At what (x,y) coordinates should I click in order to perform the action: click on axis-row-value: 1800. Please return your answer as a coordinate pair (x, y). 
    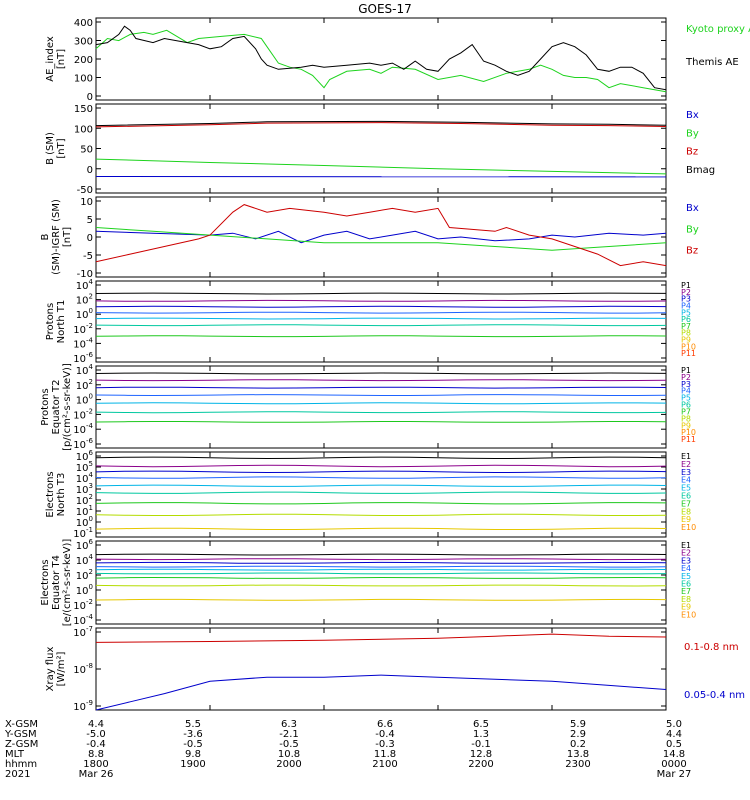
    Looking at the image, I should click on (95, 764).